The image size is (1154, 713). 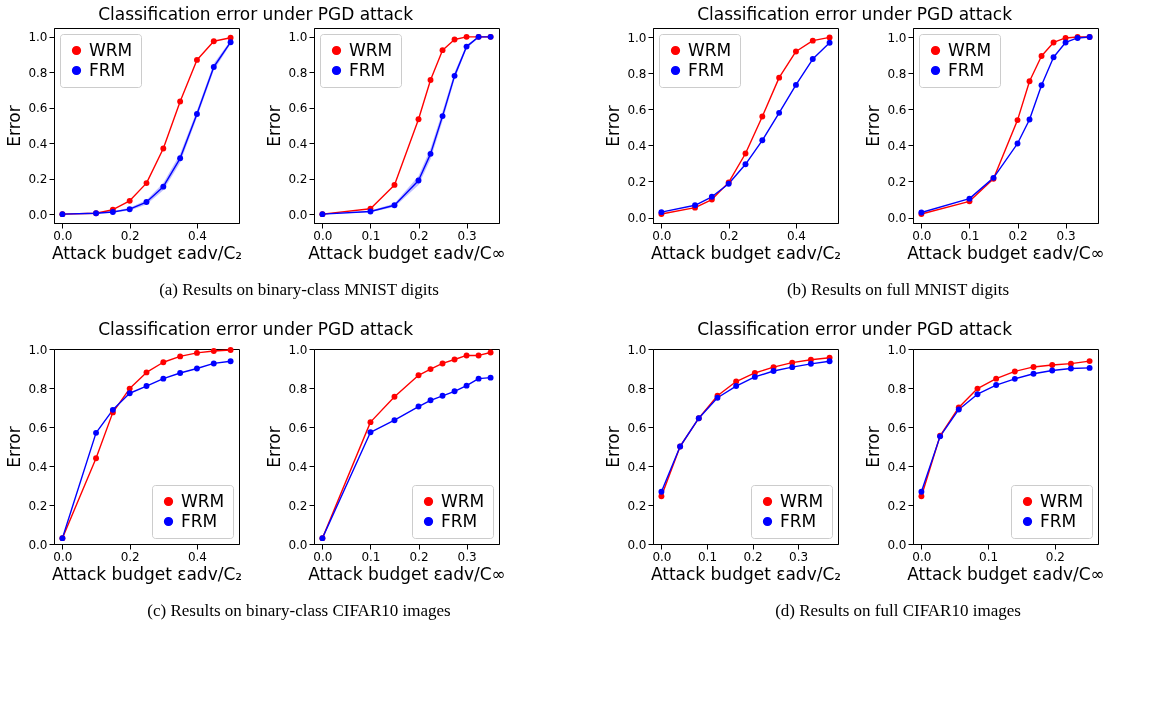 I want to click on text: (a) Results on binary-class MNIST digits, so click(x=299, y=289).